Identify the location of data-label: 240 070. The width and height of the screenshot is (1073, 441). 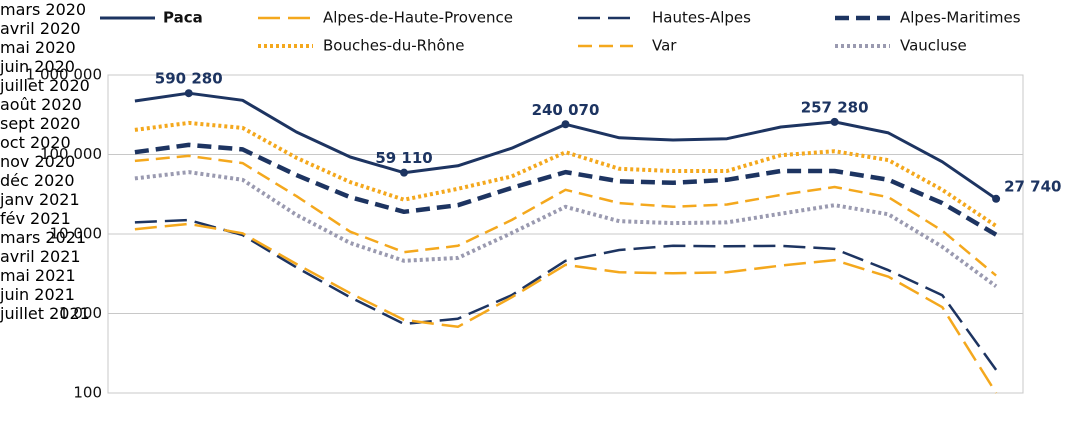
(566, 110).